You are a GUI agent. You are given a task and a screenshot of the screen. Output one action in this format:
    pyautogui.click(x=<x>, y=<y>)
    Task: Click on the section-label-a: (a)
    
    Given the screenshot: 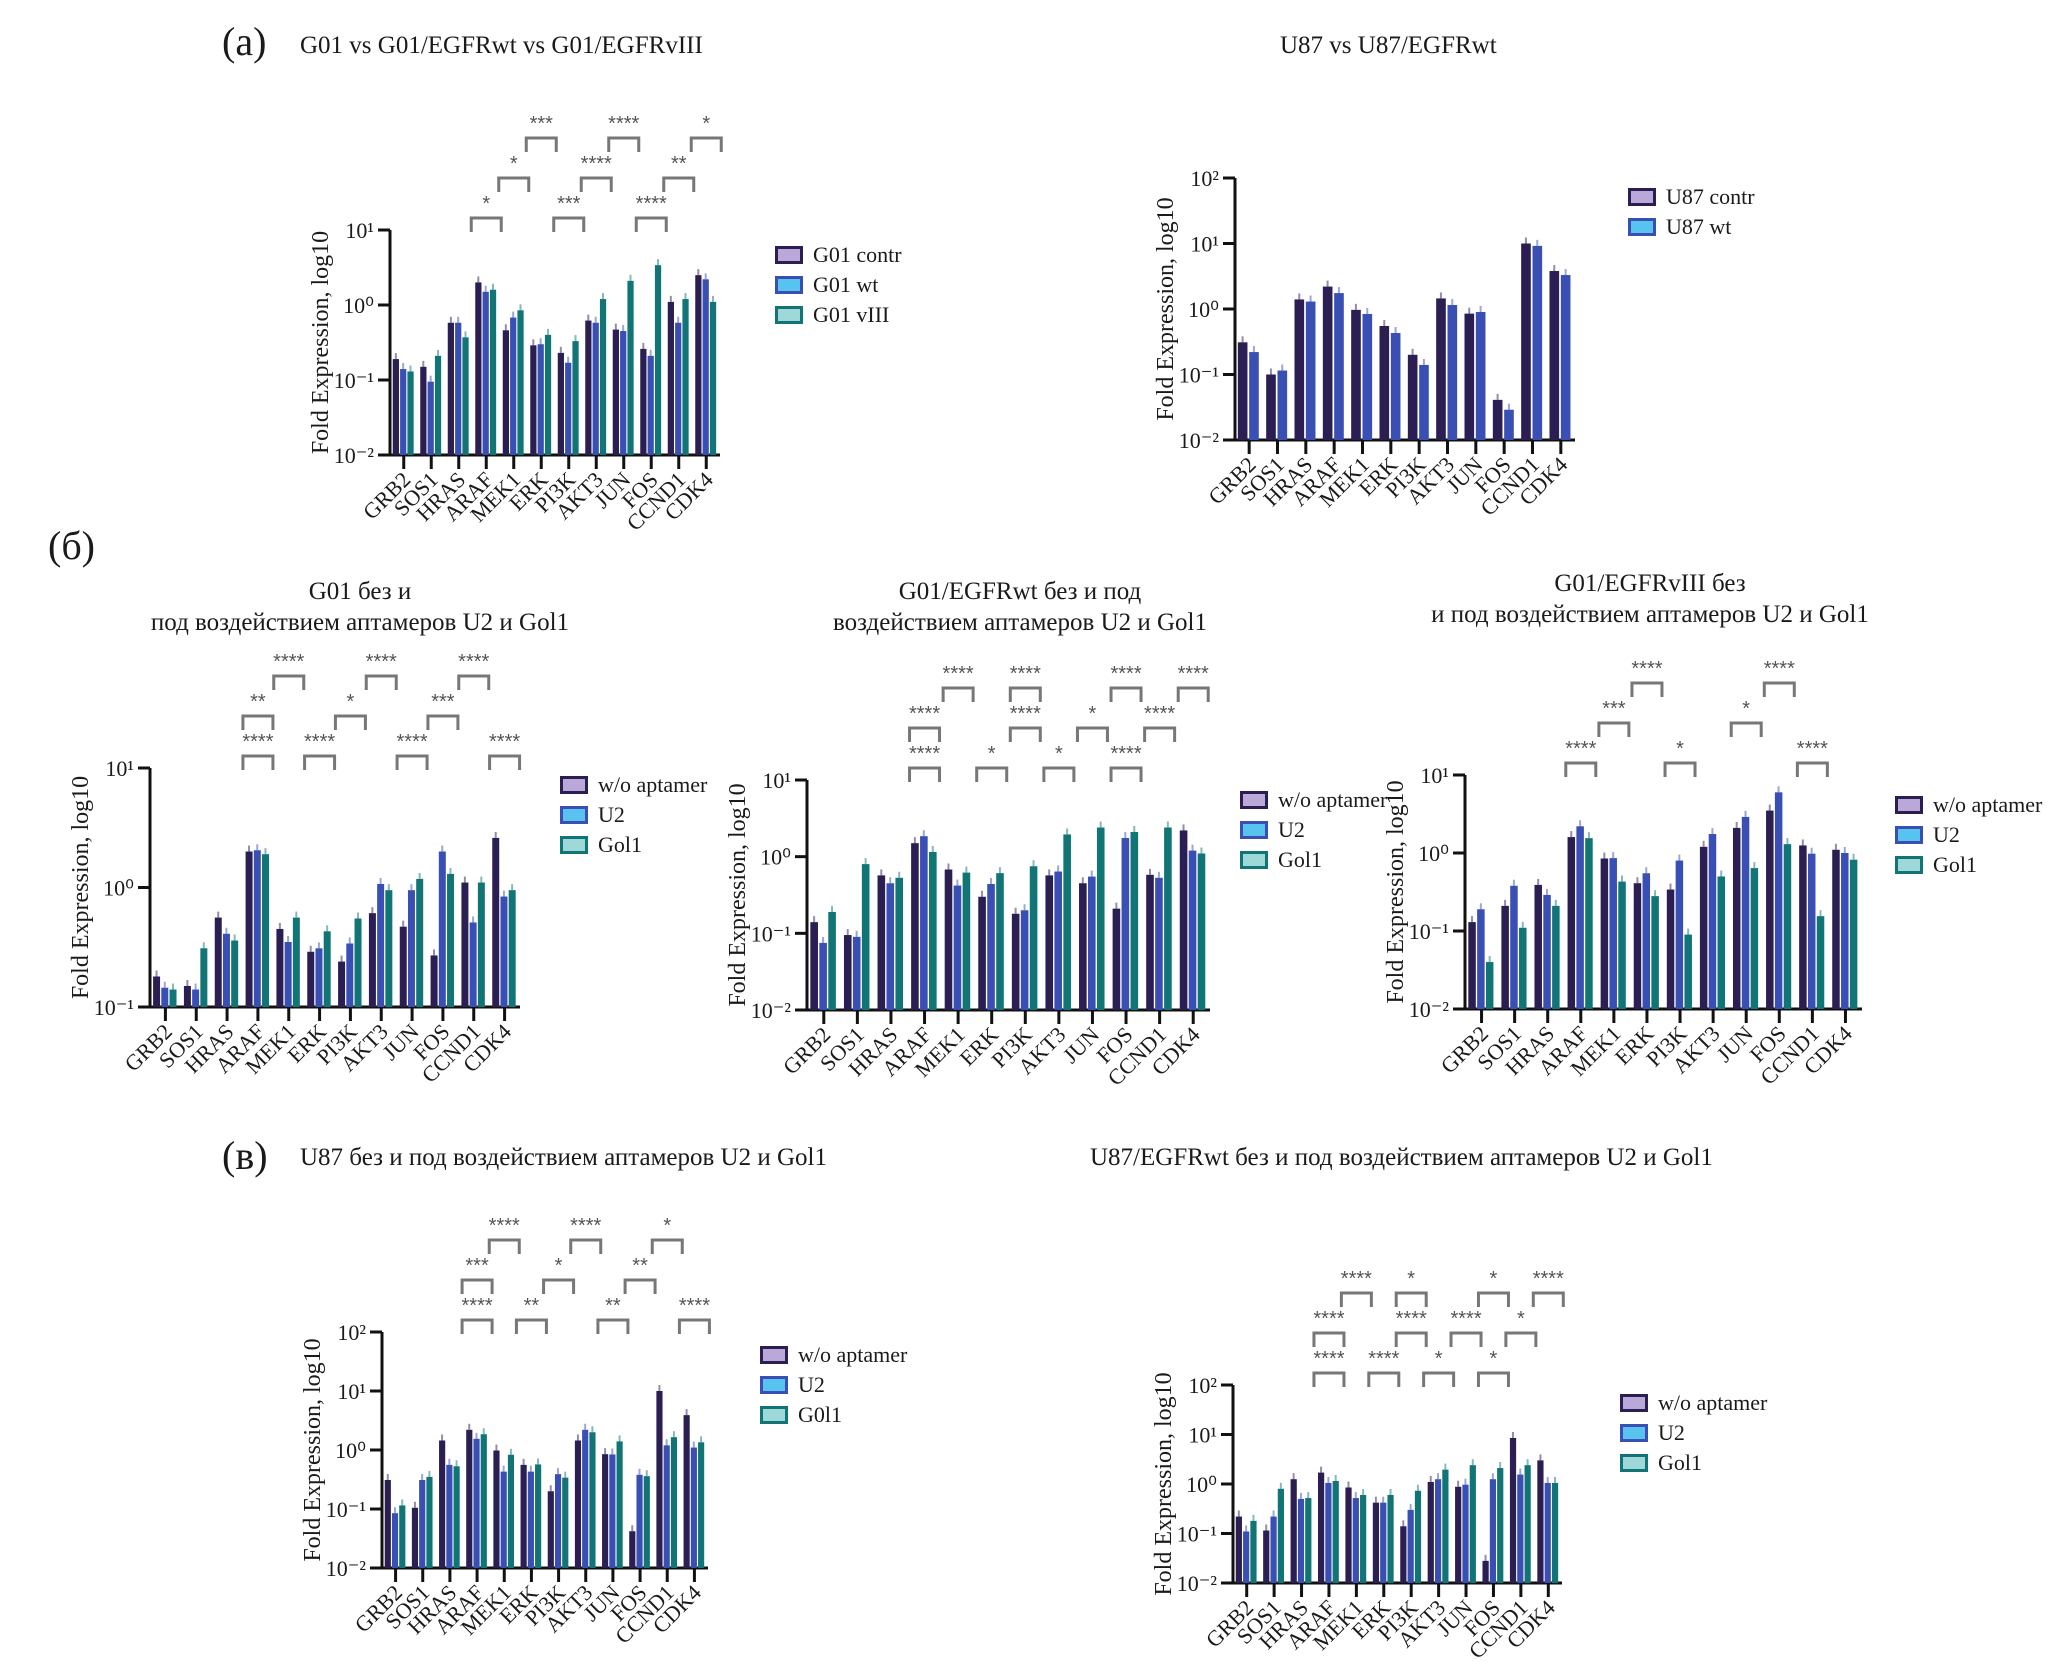 What is the action you would take?
    pyautogui.click(x=244, y=41)
    